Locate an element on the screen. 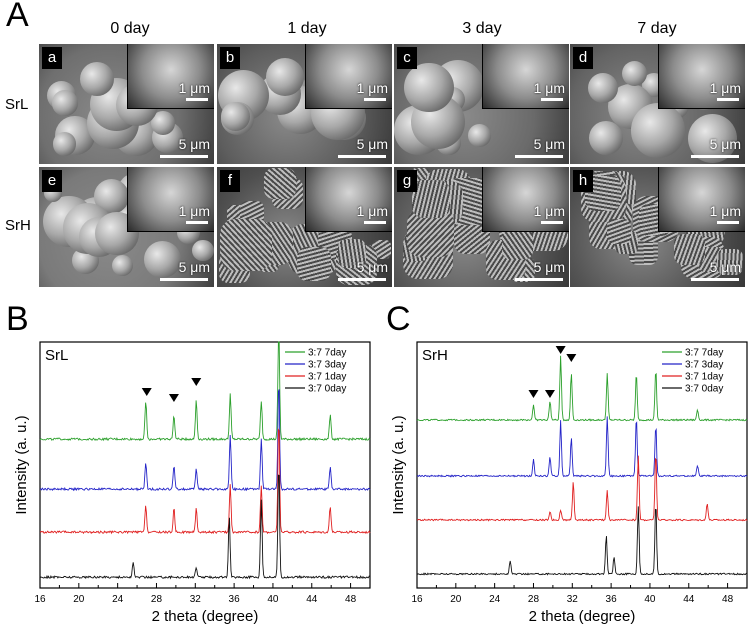  sem-tile-d: d 1 μm 5 μm is located at coordinates (657, 104).